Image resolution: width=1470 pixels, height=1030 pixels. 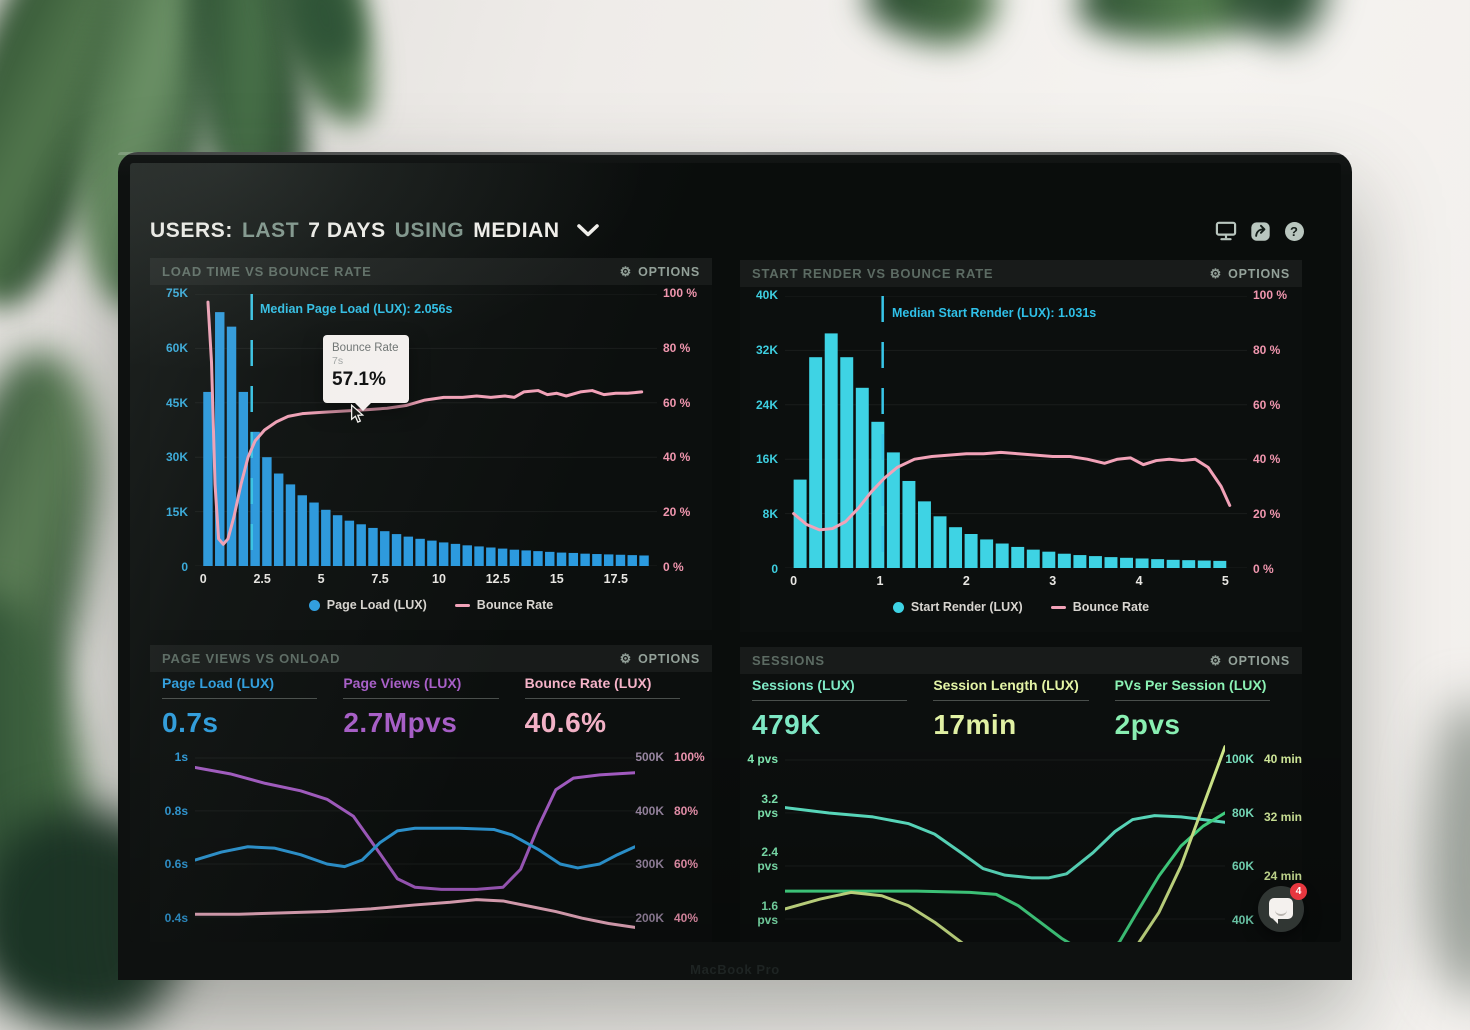 I want to click on metric-page-load: Page Load (LUX) 0.7s, so click(x=252, y=707).